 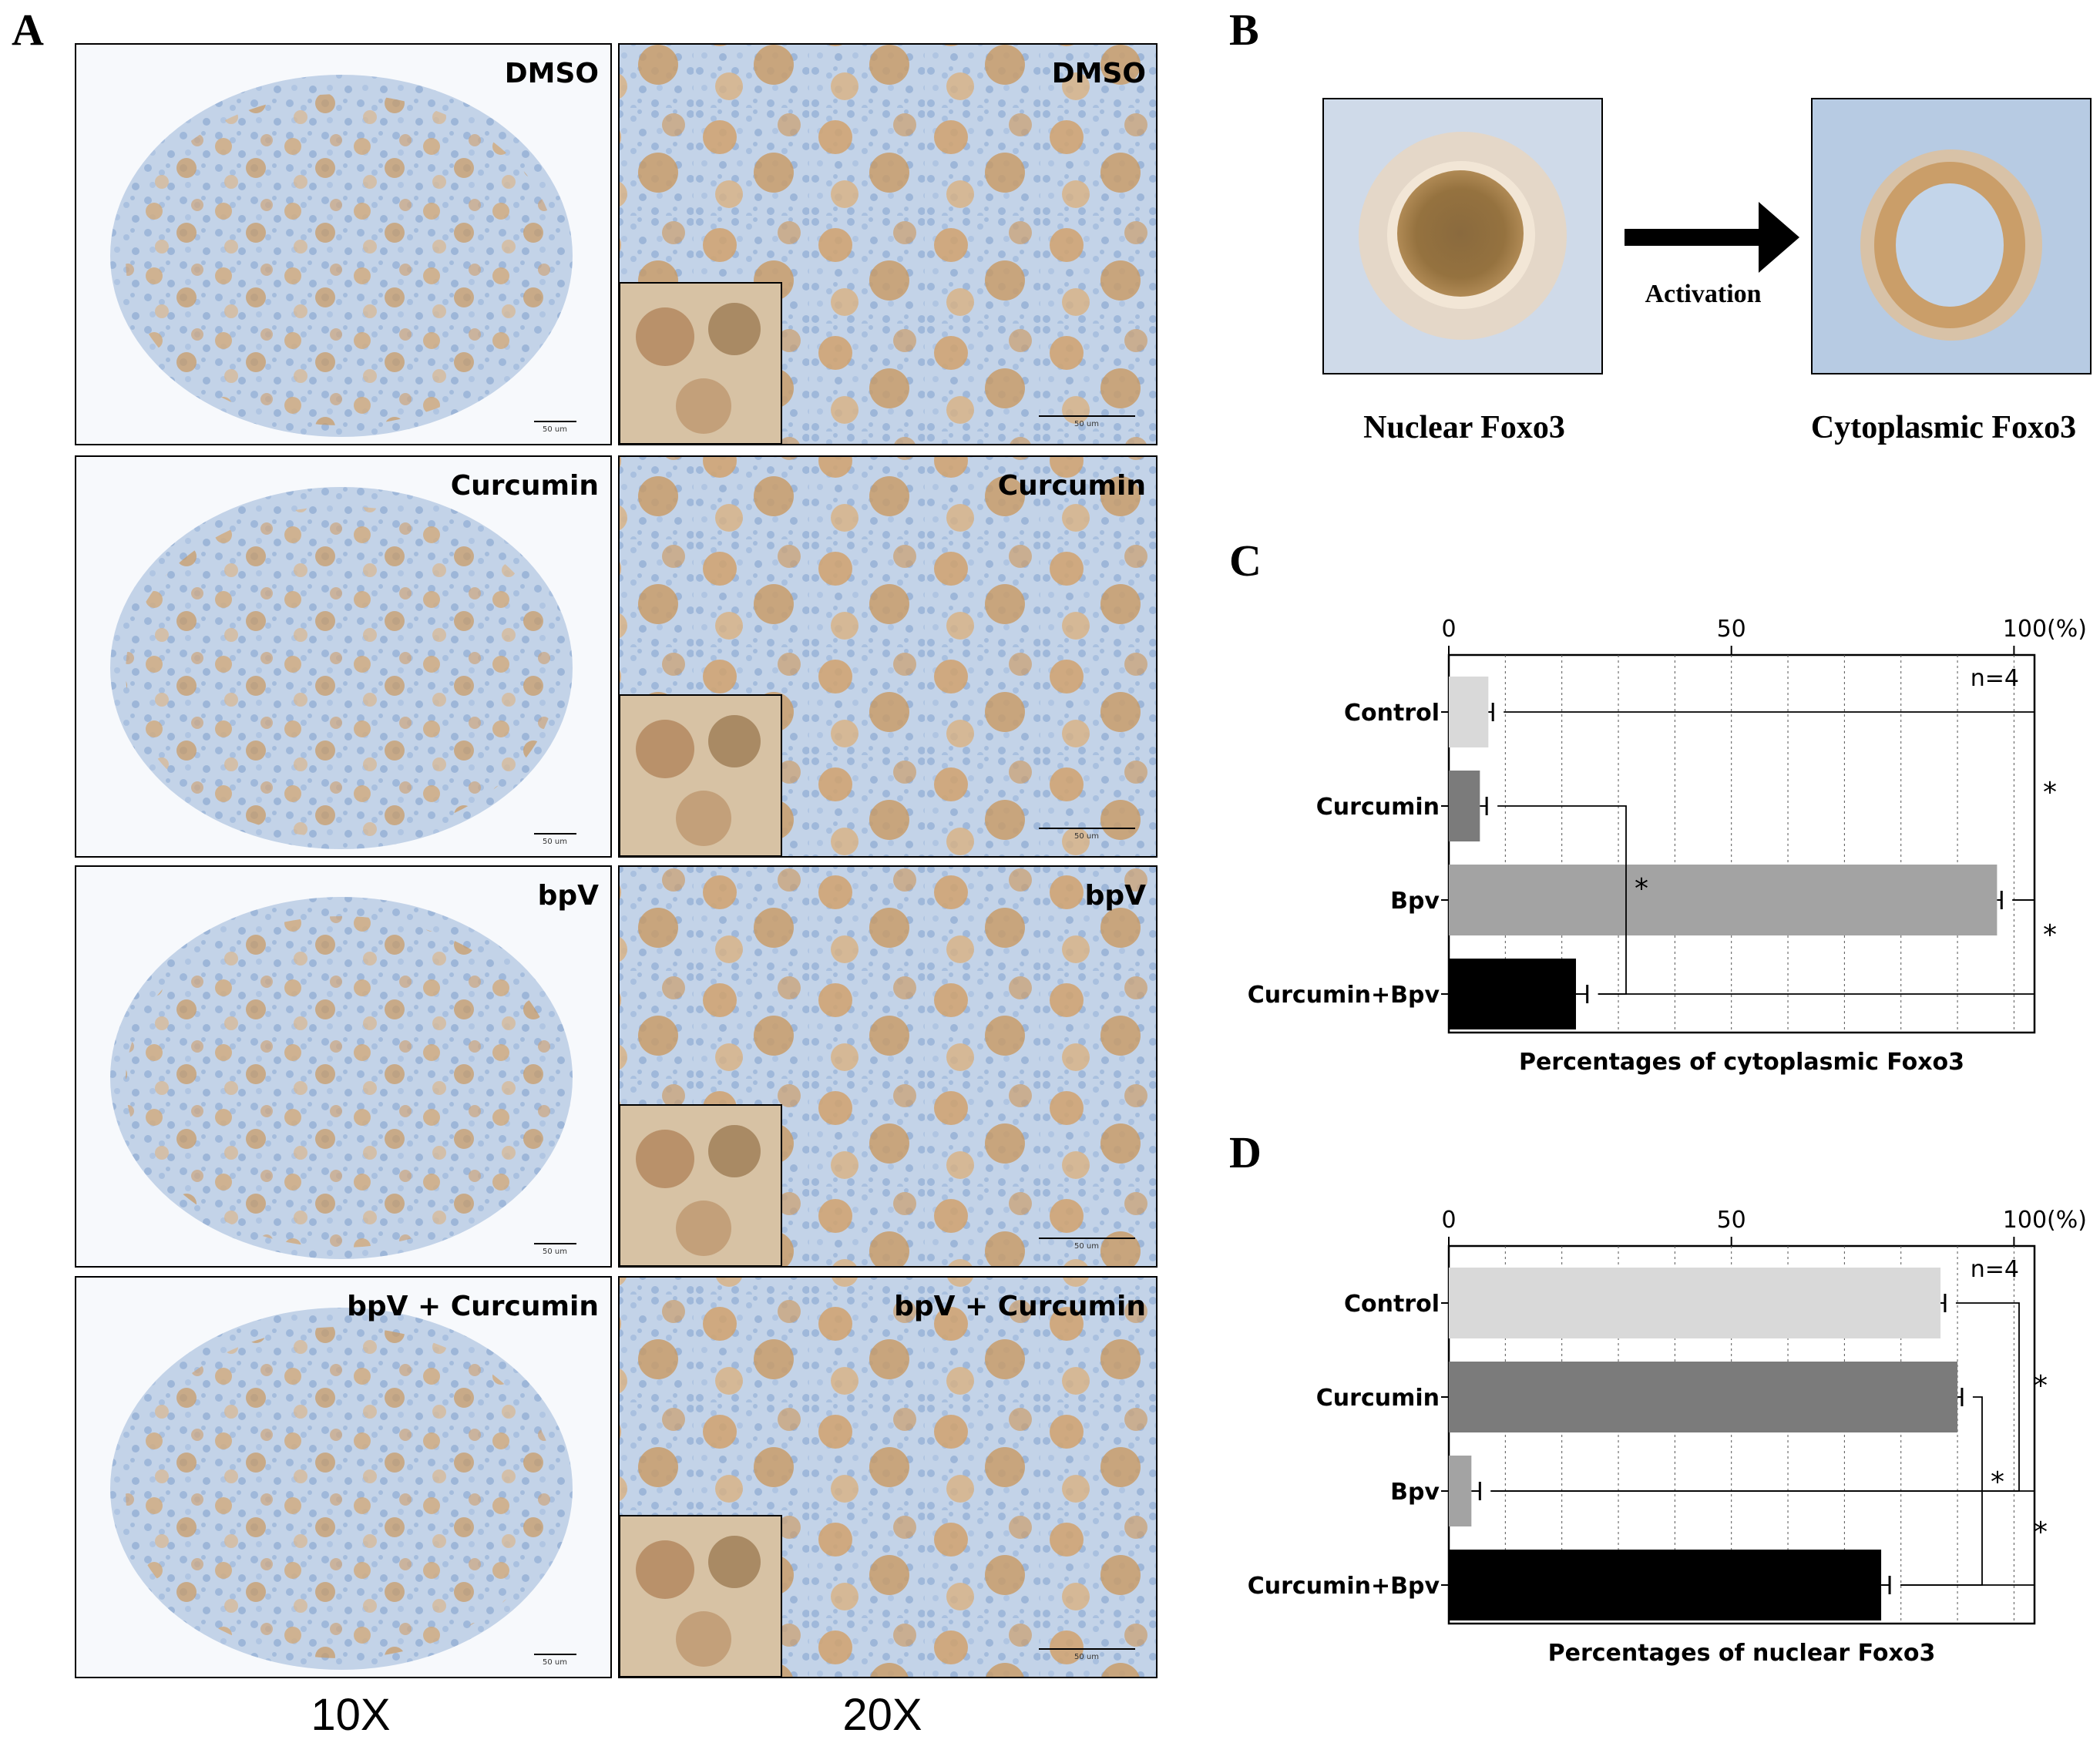 I want to click on micrograph-frame, so click(x=888, y=1477).